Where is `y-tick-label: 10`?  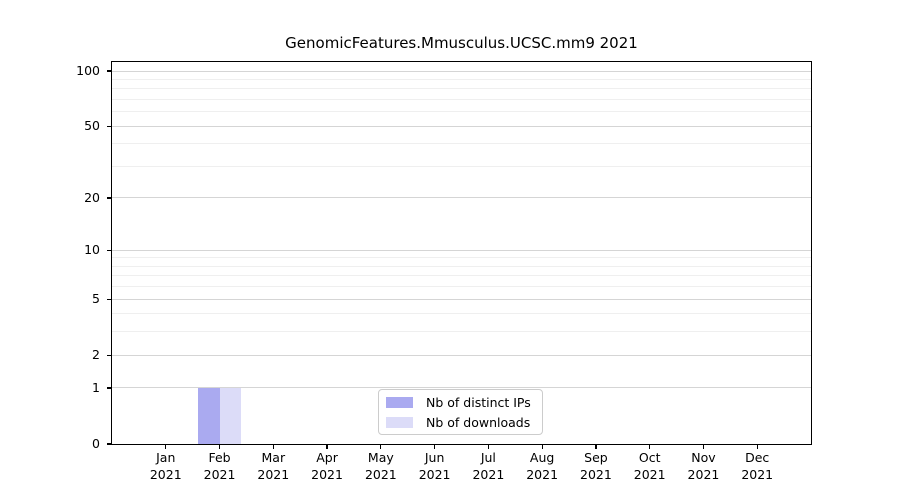
y-tick-label: 10 is located at coordinates (92, 250).